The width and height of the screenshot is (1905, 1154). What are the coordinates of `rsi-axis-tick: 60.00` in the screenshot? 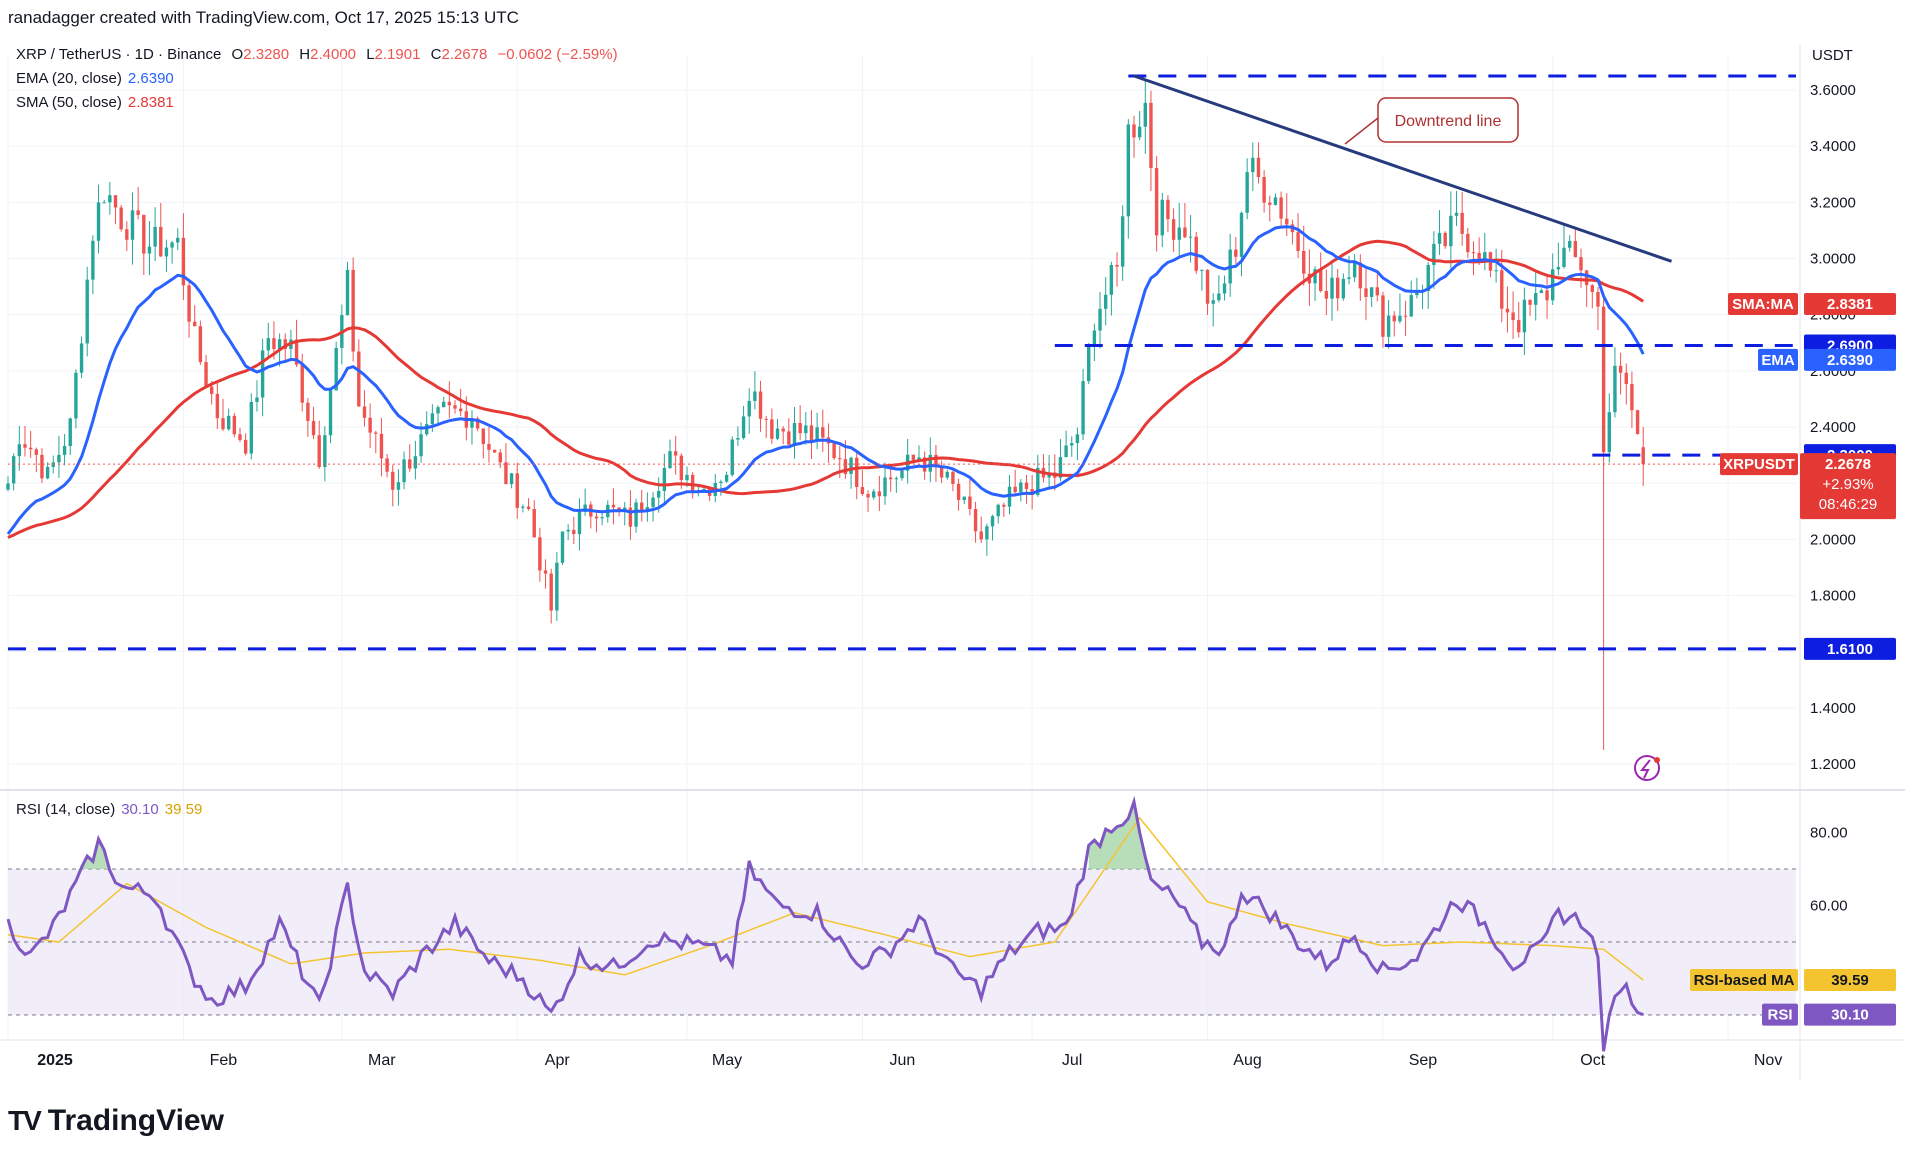 It's located at (1829, 906).